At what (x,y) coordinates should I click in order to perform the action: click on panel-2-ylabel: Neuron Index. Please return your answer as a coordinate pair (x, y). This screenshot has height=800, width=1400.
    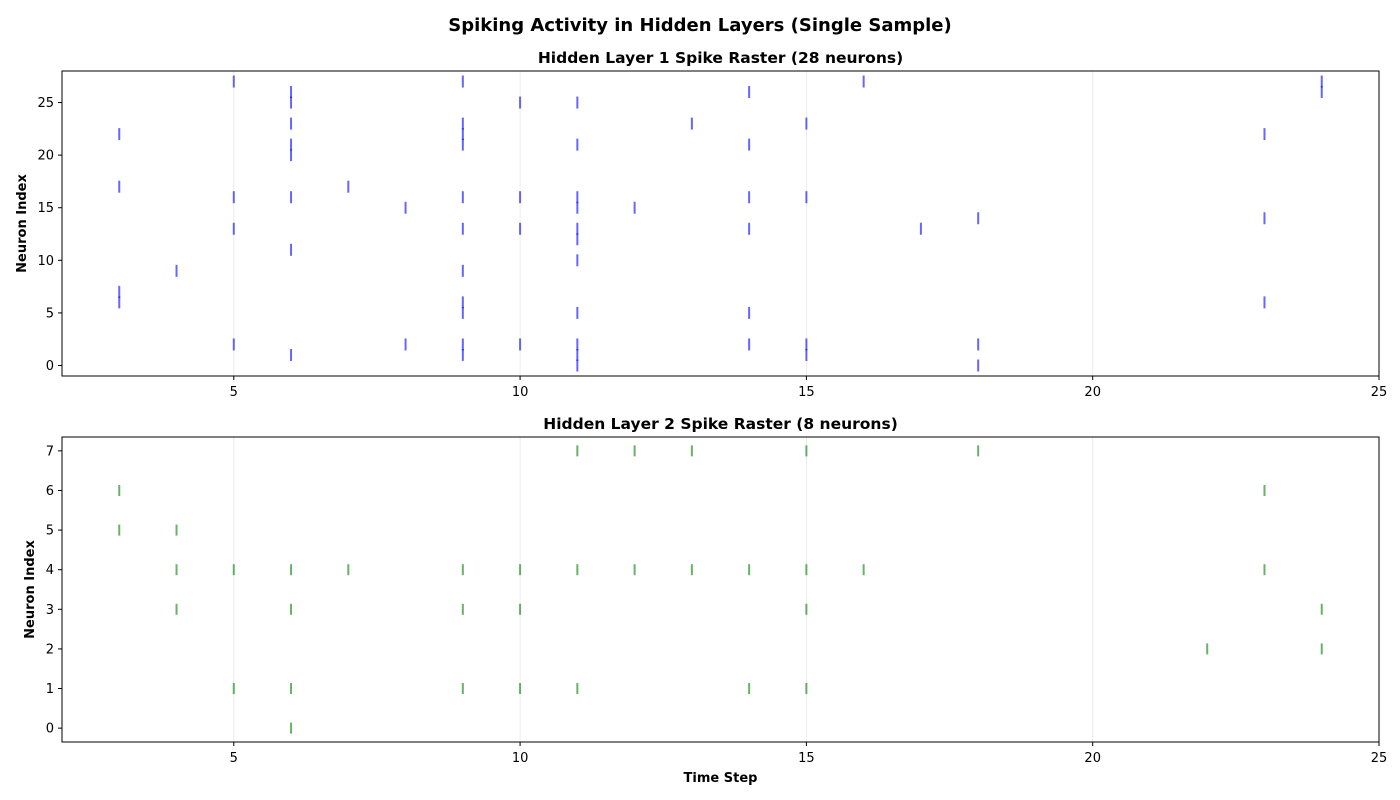
    Looking at the image, I should click on (30, 589).